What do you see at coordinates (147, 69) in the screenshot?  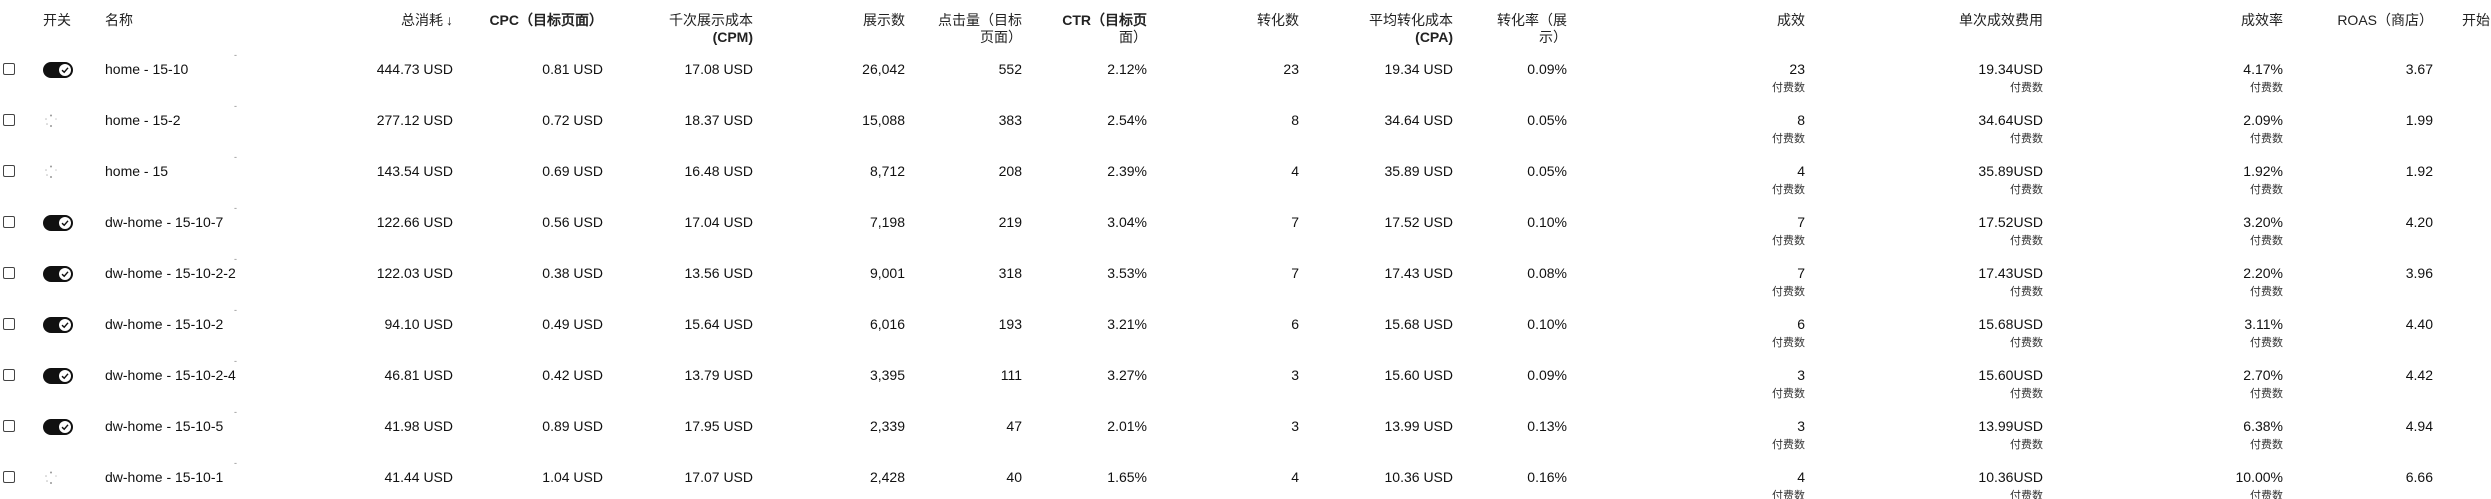 I see `row-name: home - 15-10` at bounding box center [147, 69].